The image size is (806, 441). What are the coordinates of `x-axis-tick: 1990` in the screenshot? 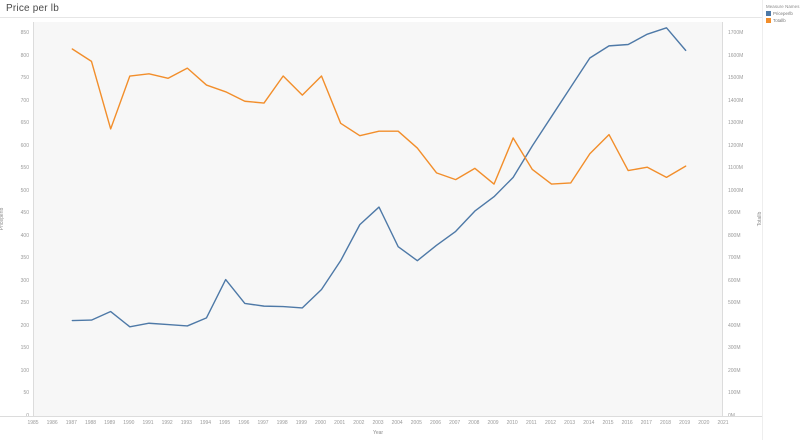 It's located at (129, 423).